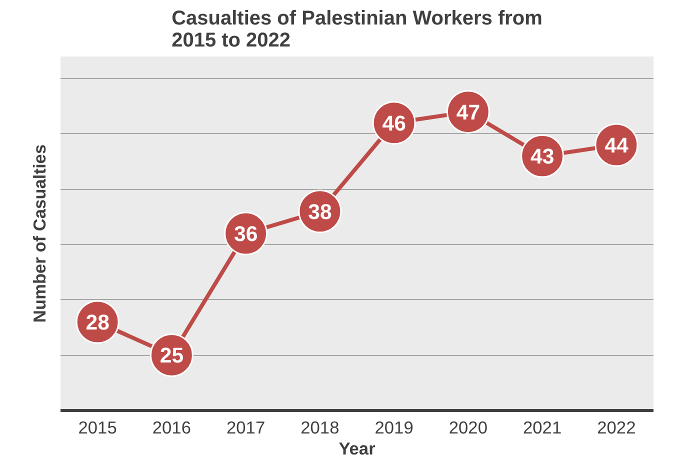 This screenshot has height=461, width=683. Describe the element at coordinates (320, 428) in the screenshot. I see `x-tick-label: 2018` at that location.